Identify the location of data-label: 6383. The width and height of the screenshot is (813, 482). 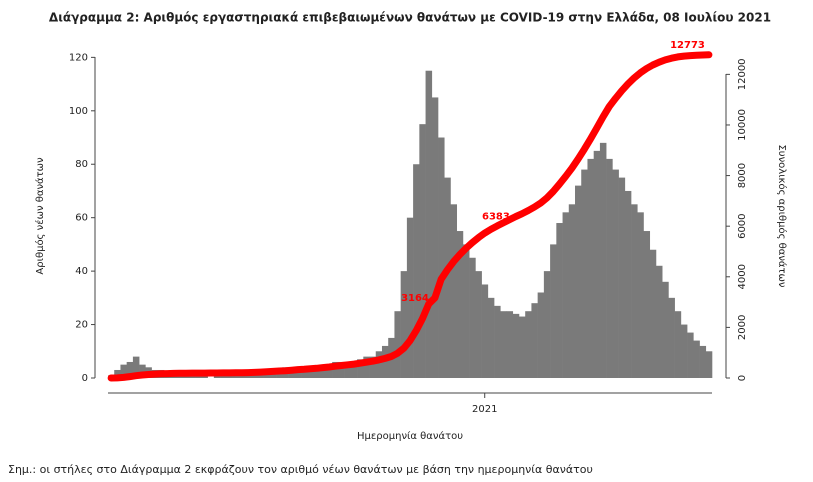
(496, 216).